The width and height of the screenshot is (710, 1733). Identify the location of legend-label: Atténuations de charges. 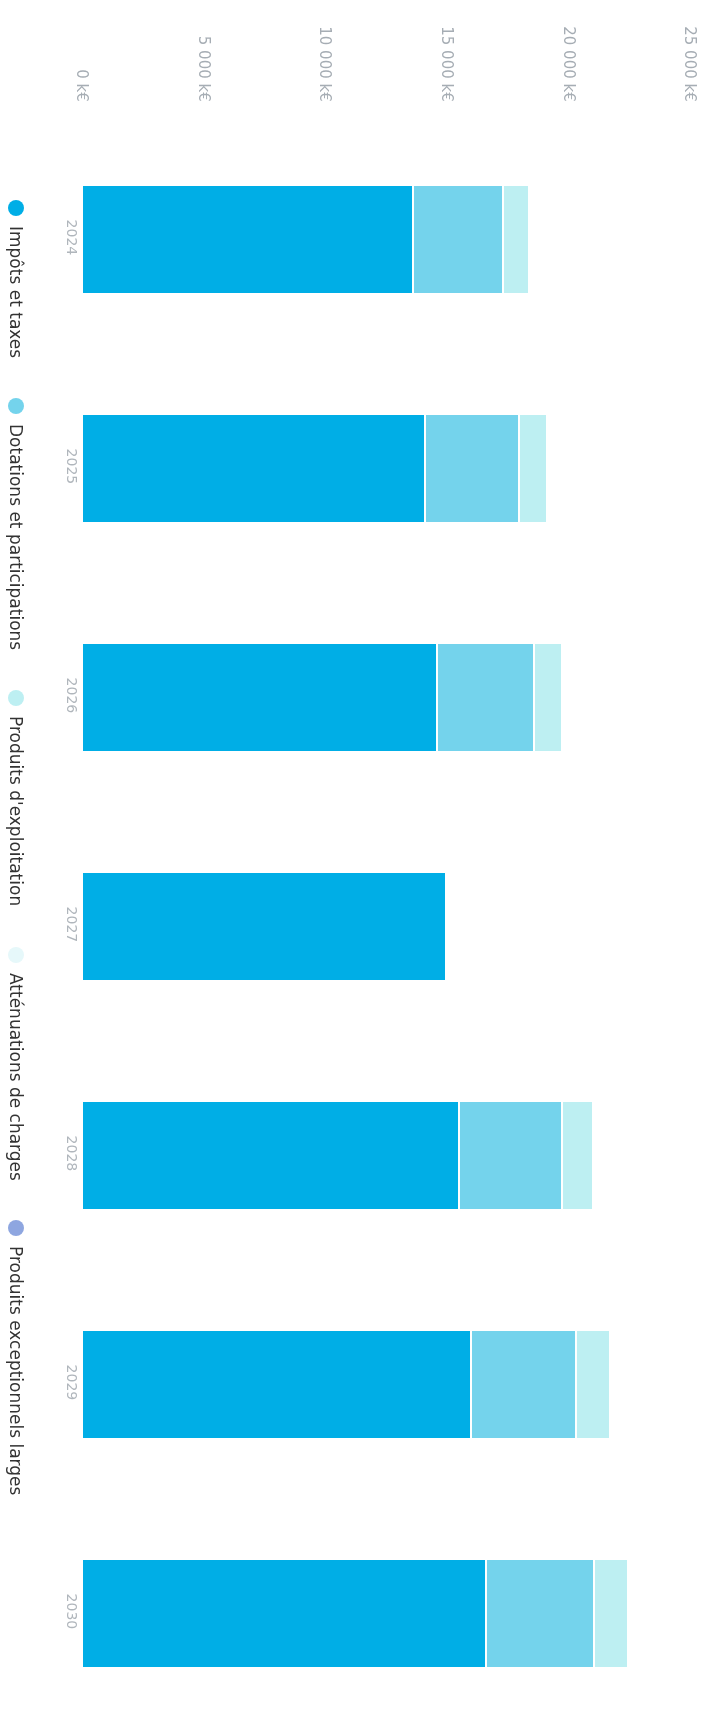
(16, 1076).